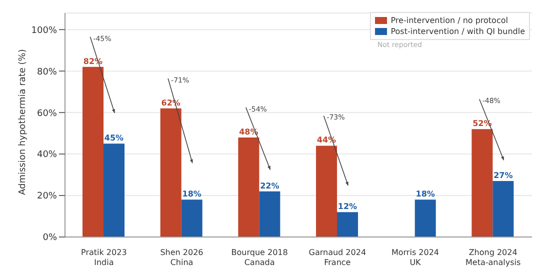 This screenshot has height=280, width=550. Describe the element at coordinates (47, 197) in the screenshot. I see `y-tick-label: 20%` at that location.